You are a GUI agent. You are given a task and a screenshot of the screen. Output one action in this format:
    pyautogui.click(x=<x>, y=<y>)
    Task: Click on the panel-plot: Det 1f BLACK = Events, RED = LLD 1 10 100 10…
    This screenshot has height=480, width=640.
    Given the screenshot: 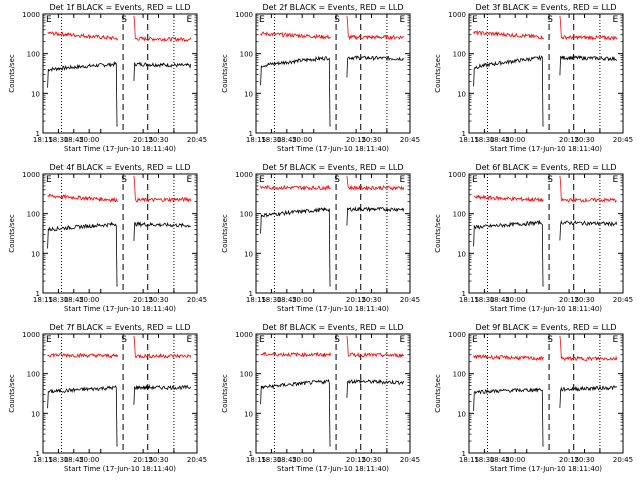 What is the action you would take?
    pyautogui.click(x=107, y=78)
    